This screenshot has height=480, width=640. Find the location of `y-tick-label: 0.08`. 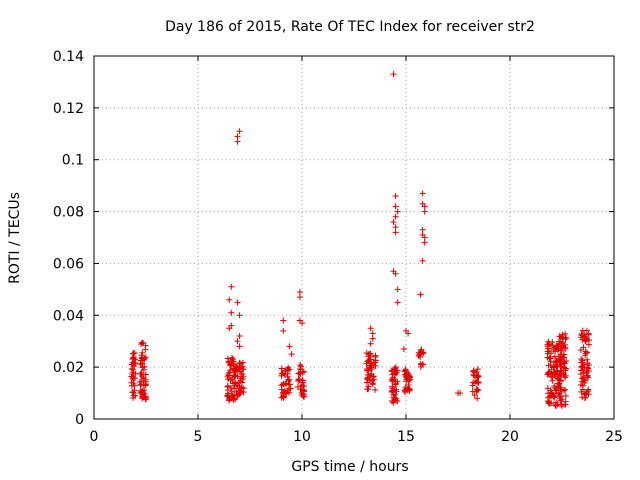

y-tick-label: 0.08 is located at coordinates (68, 213).